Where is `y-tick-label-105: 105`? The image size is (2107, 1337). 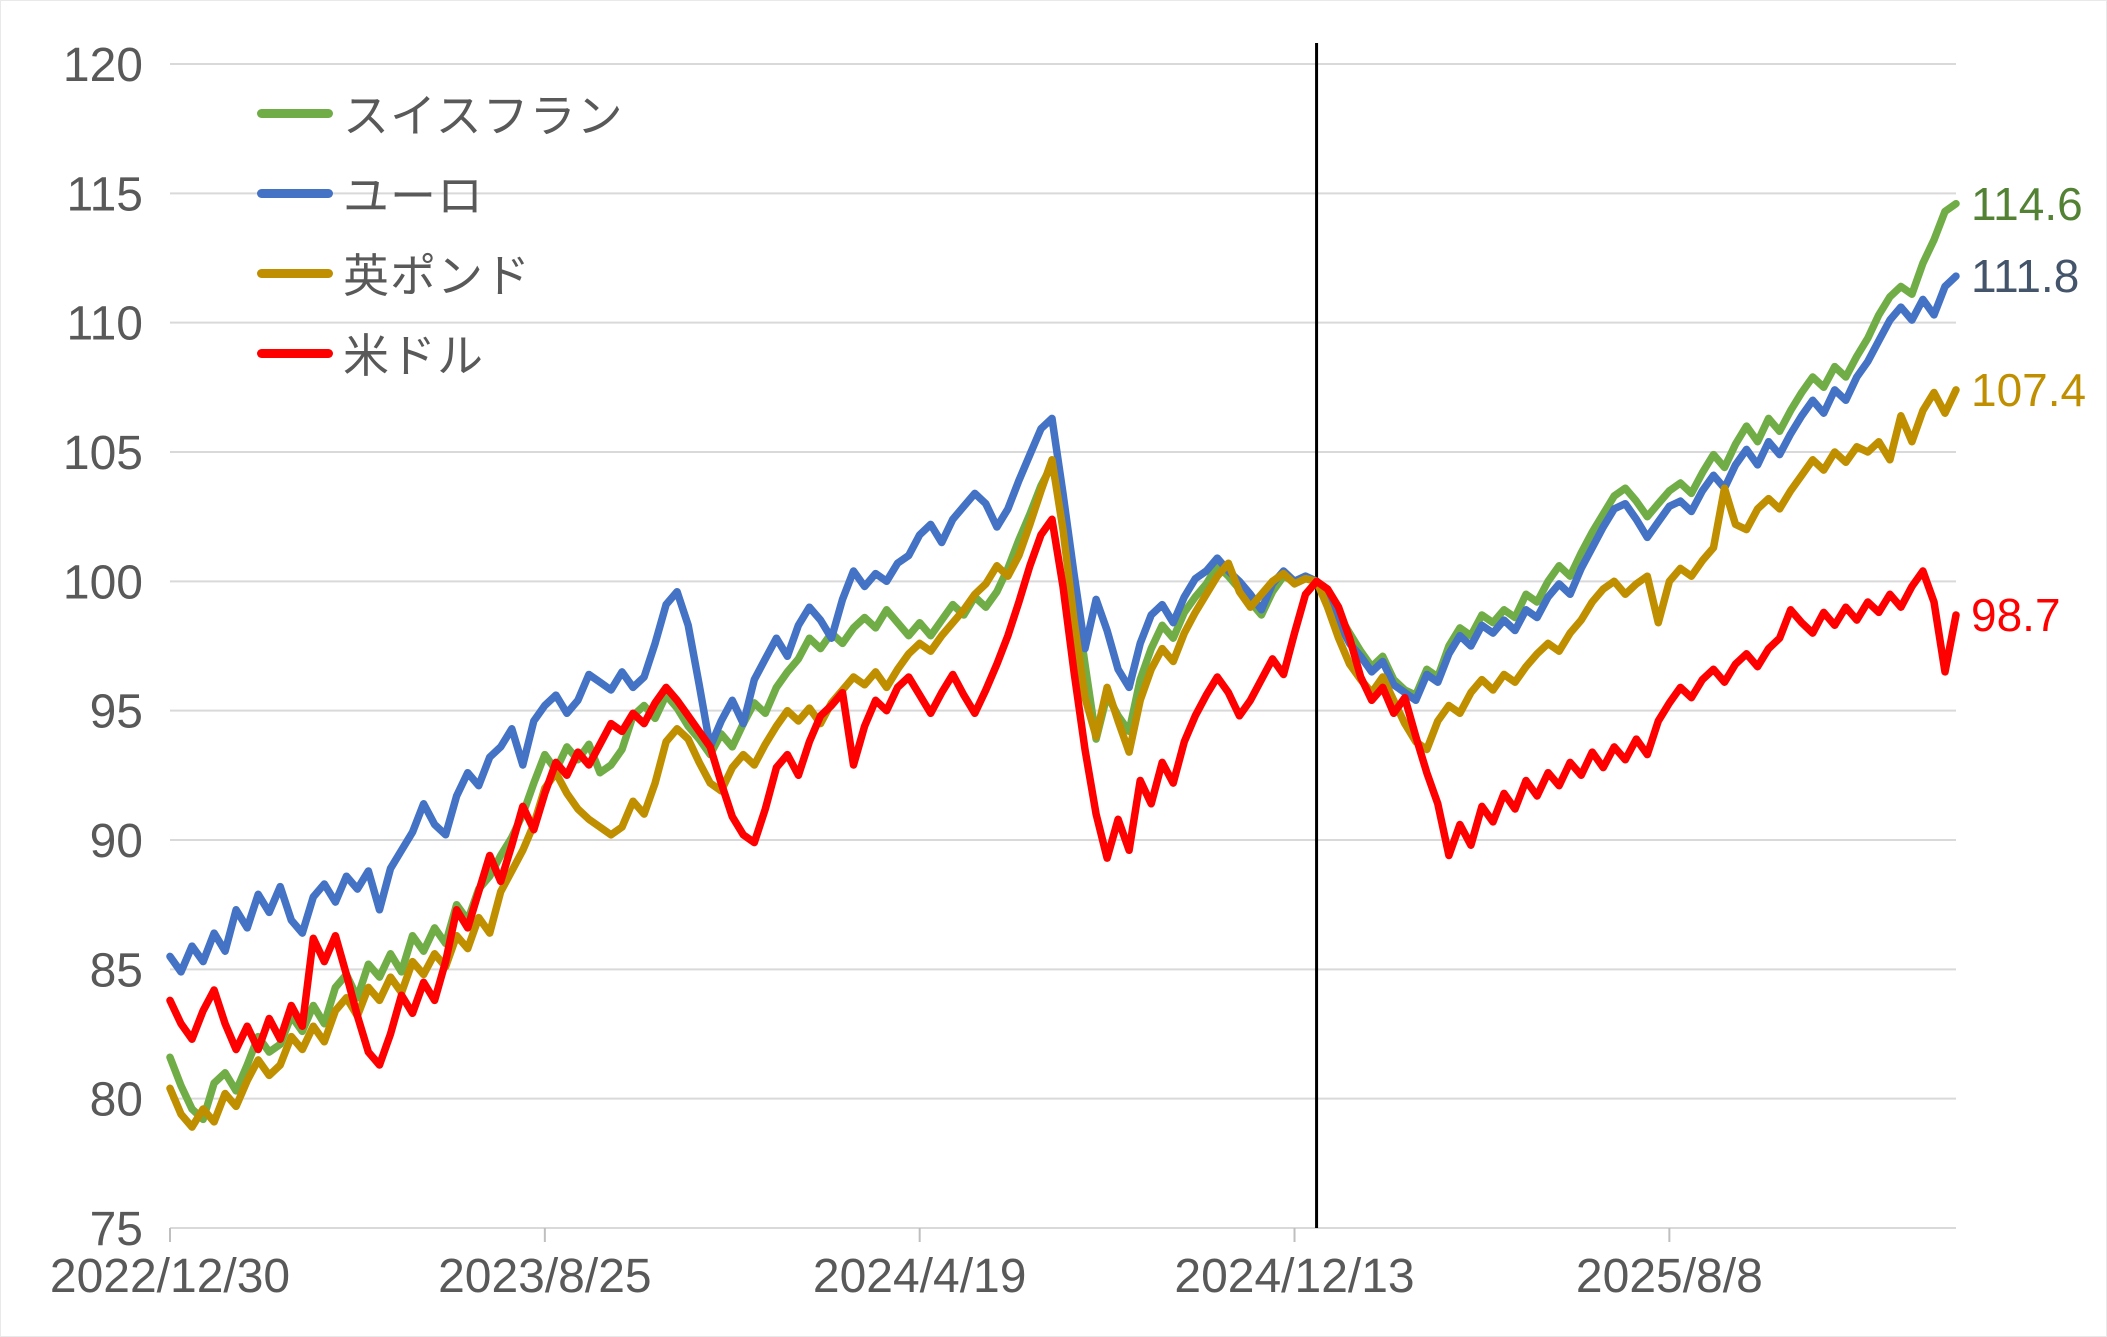 y-tick-label-105: 105 is located at coordinates (103, 453).